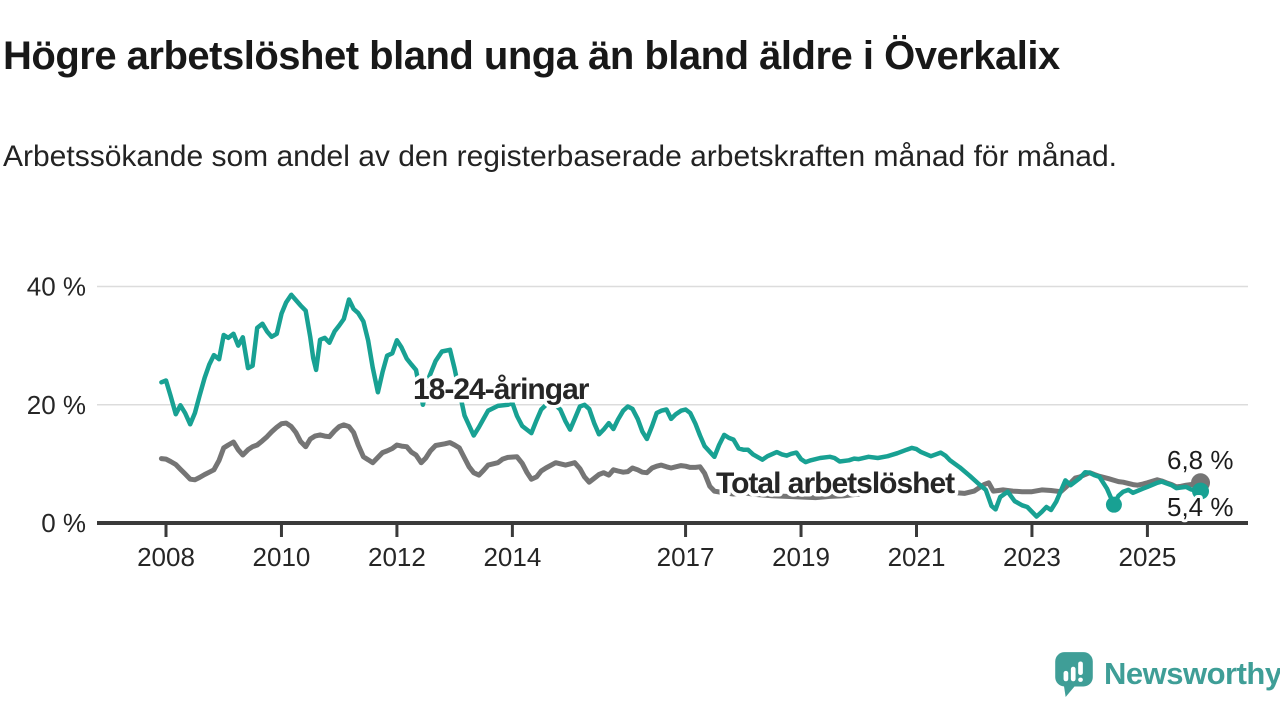  Describe the element at coordinates (1192, 673) in the screenshot. I see `brand-wordmark: Newsworthy` at that location.